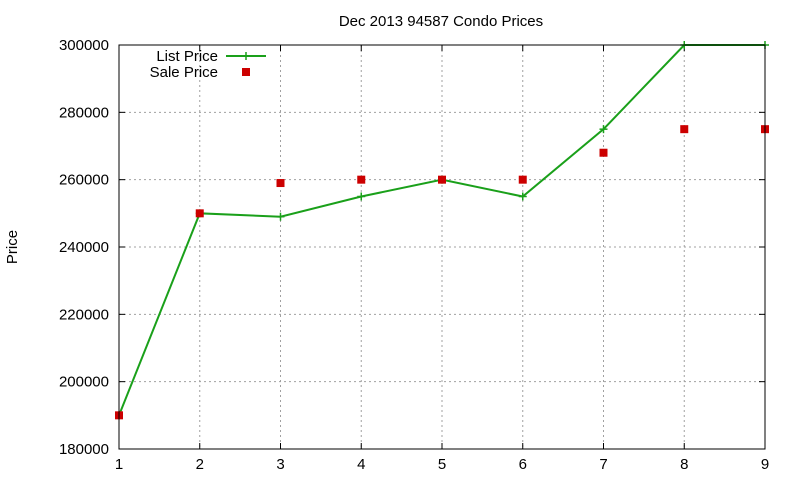  What do you see at coordinates (280, 464) in the screenshot?
I see `x-tick-label: 3` at bounding box center [280, 464].